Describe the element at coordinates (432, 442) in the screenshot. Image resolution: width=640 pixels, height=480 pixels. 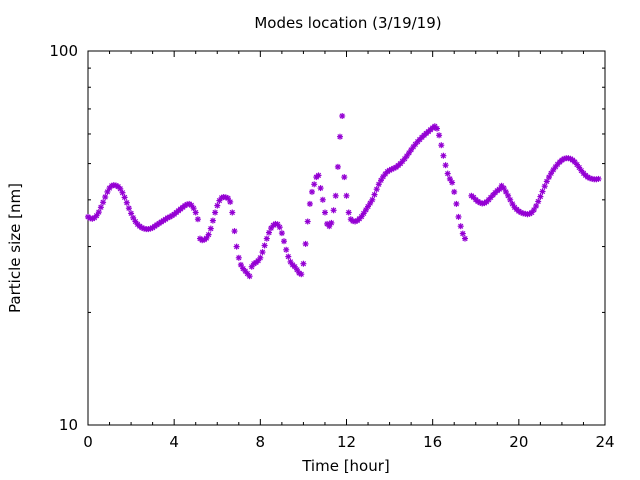
I see `x-tick-label: 16` at that location.